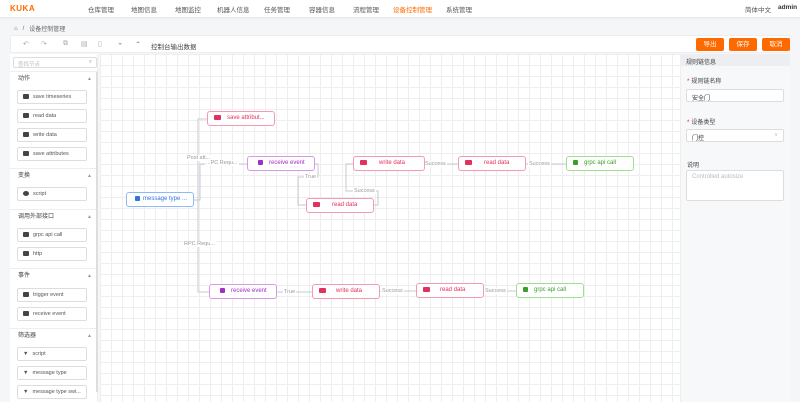  What do you see at coordinates (55, 62) in the screenshot?
I see `node-search-input: 查找节点 ⌕` at bounding box center [55, 62].